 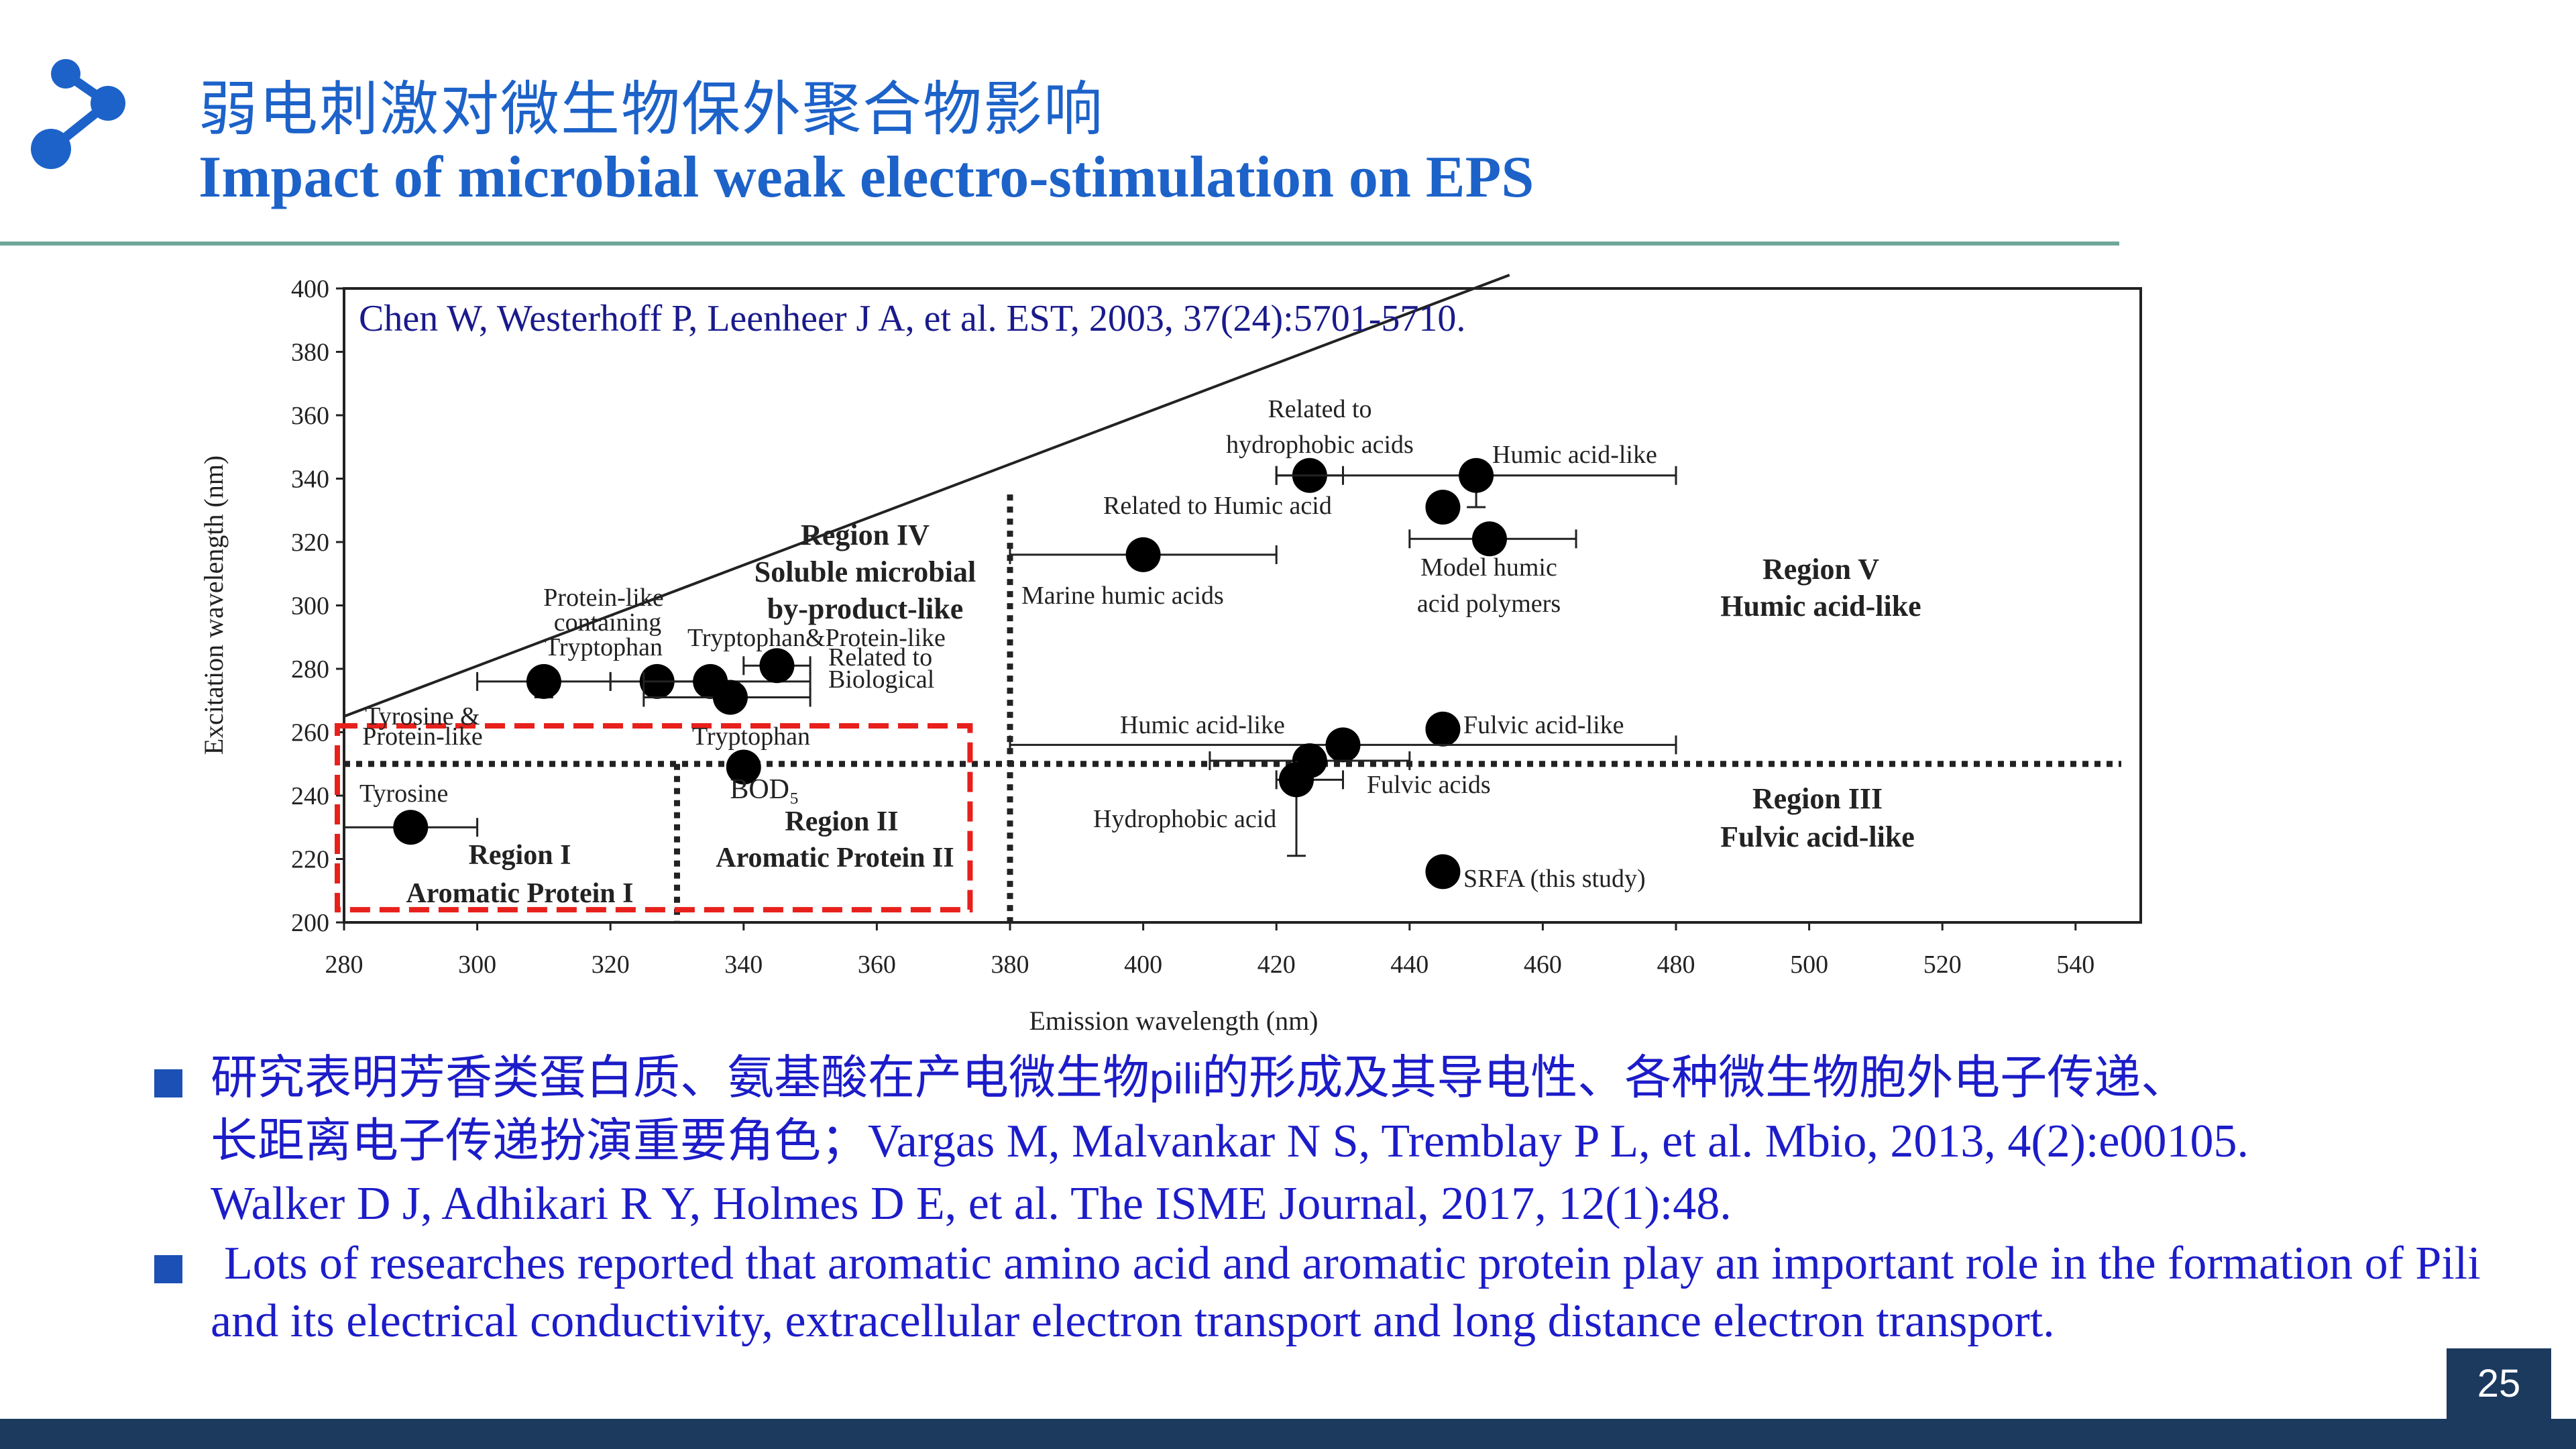 What do you see at coordinates (2075, 965) in the screenshot?
I see `x-tick-label: 540` at bounding box center [2075, 965].